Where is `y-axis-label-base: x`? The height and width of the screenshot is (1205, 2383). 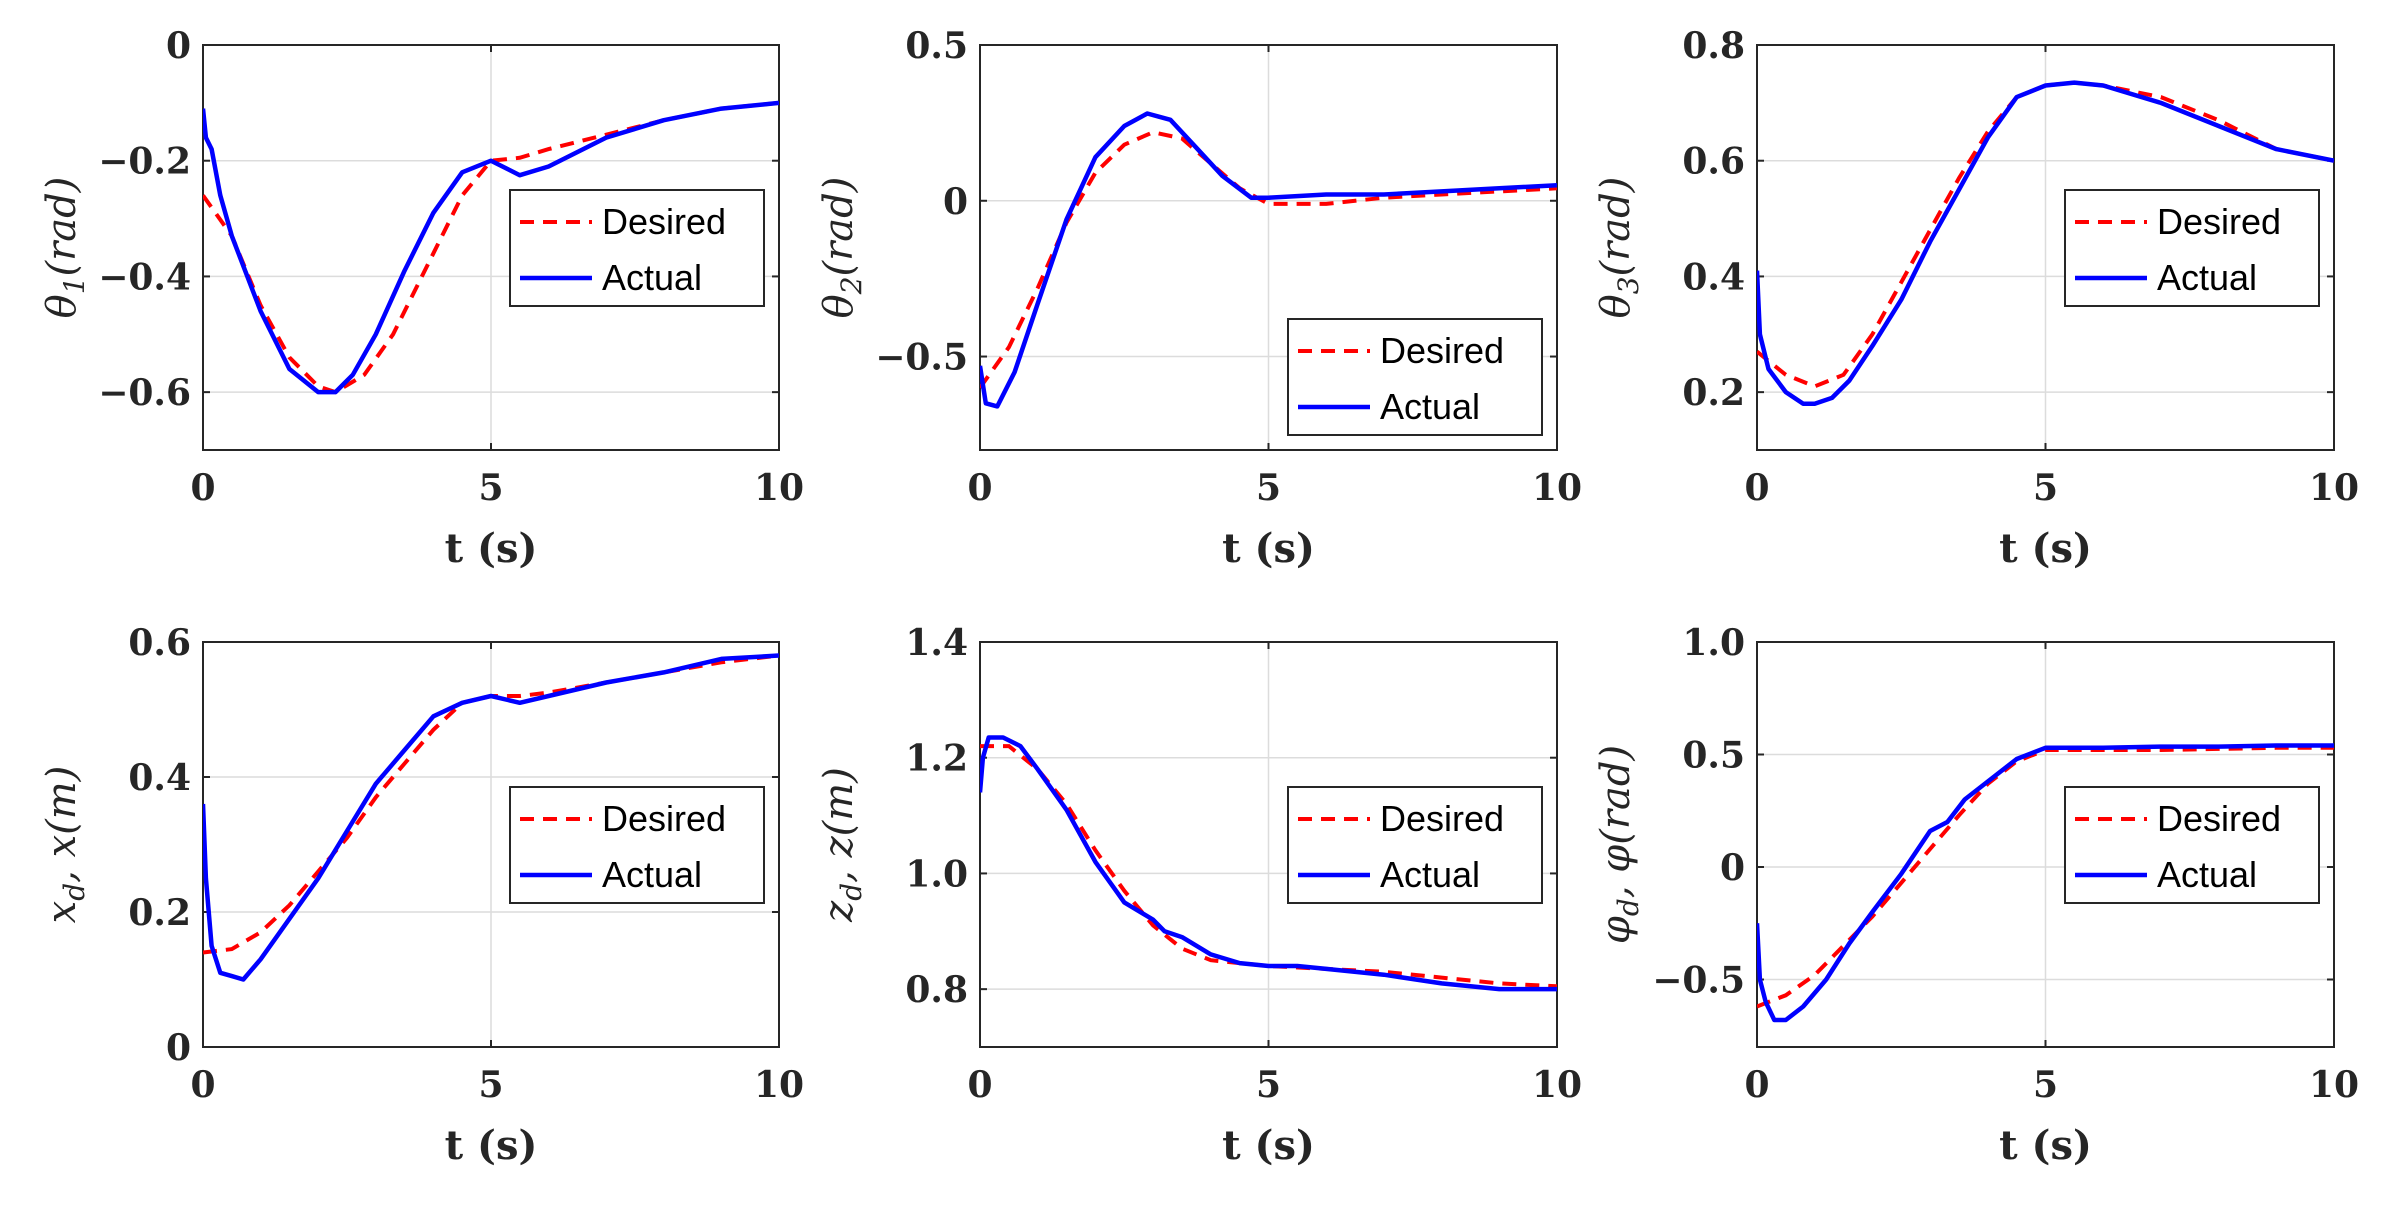 y-axis-label-base: x is located at coordinates (62, 912).